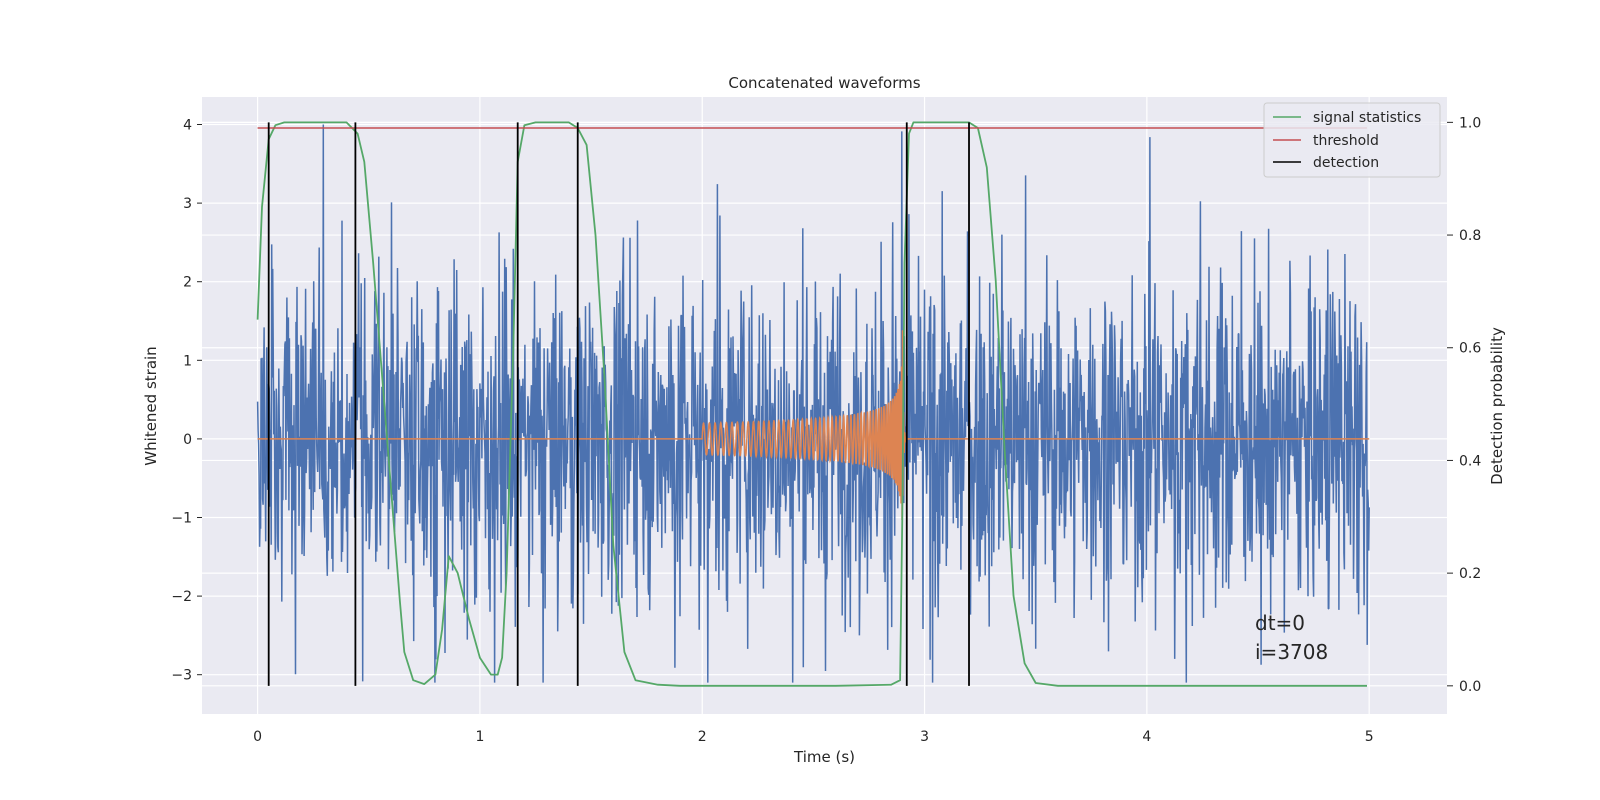 The width and height of the screenshot is (1600, 800). What do you see at coordinates (187, 283) in the screenshot?
I see `y-tick-label: 2` at bounding box center [187, 283].